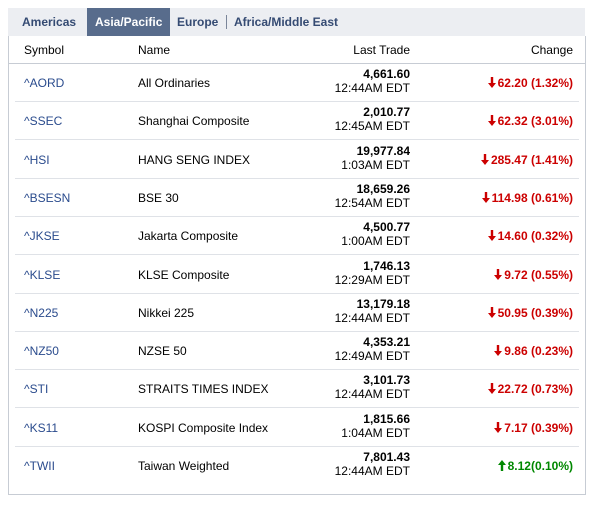 The height and width of the screenshot is (508, 594). I want to click on change-text: 22.72 (0.73%), so click(535, 389).